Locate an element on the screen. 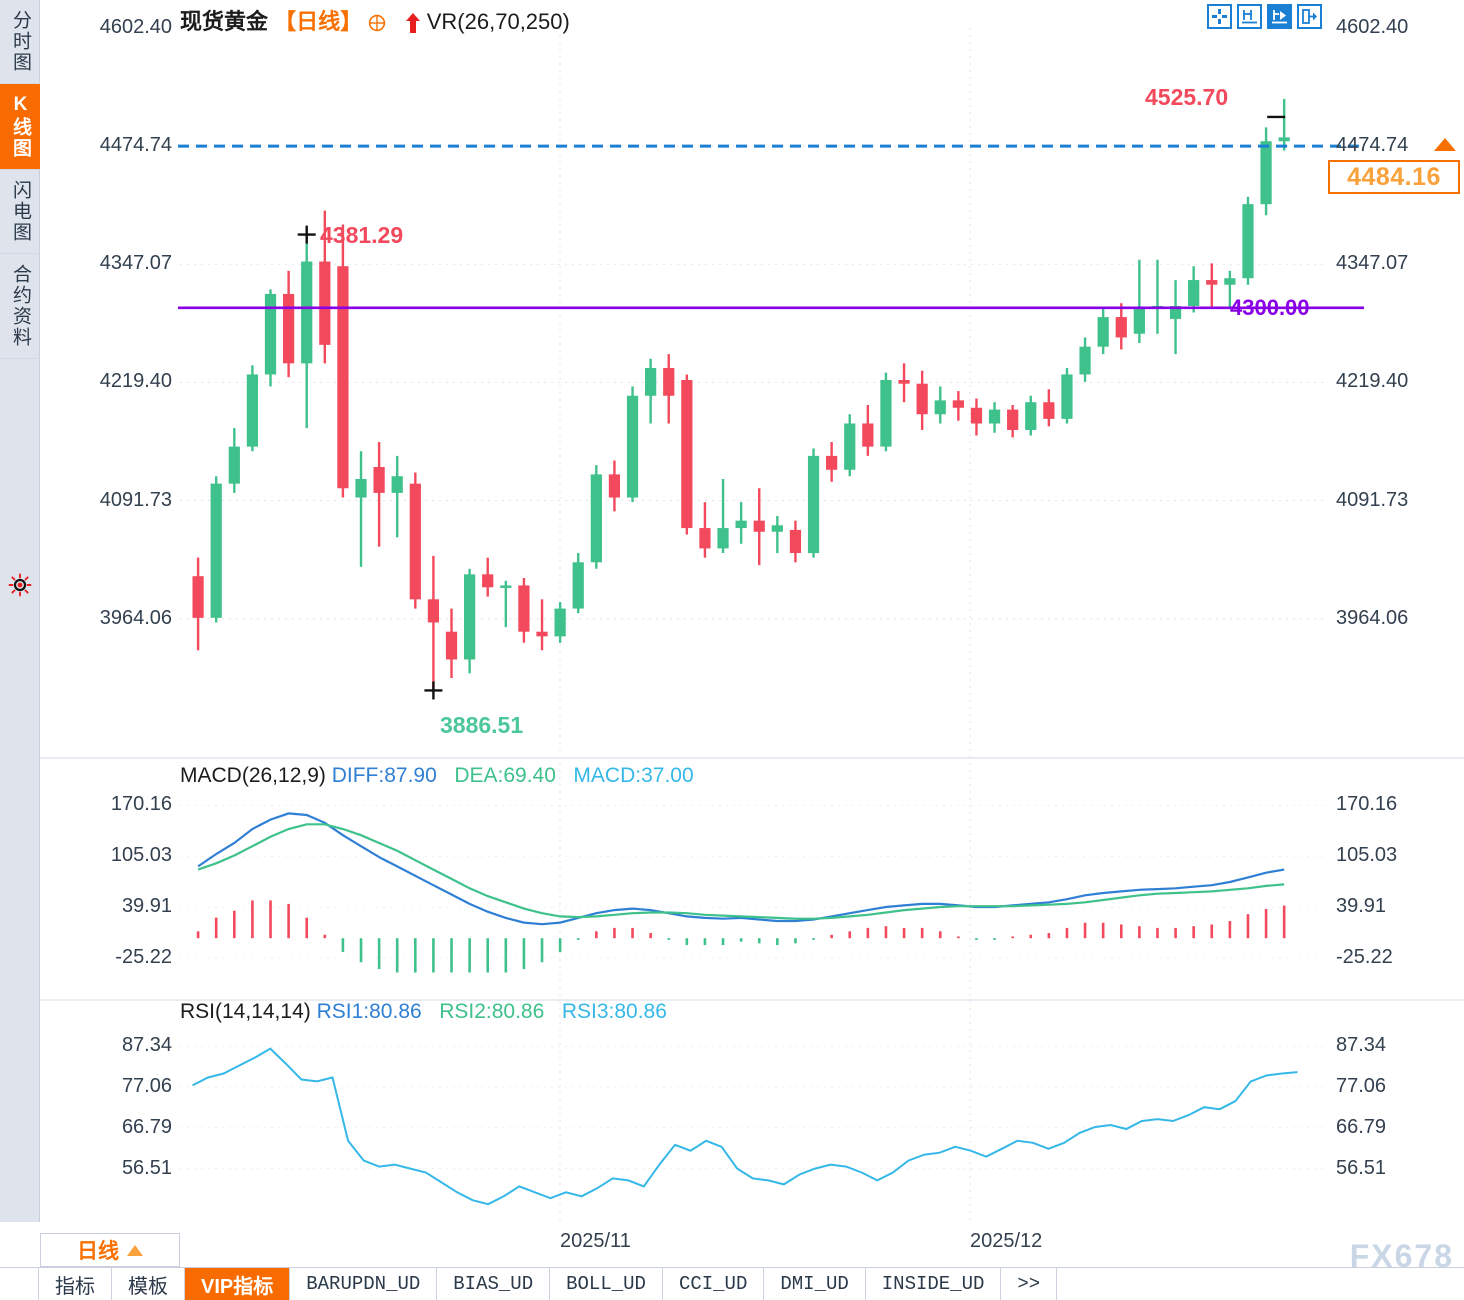 The height and width of the screenshot is (1300, 1464). sidebar-item-label: 分时图 is located at coordinates (20, 41).